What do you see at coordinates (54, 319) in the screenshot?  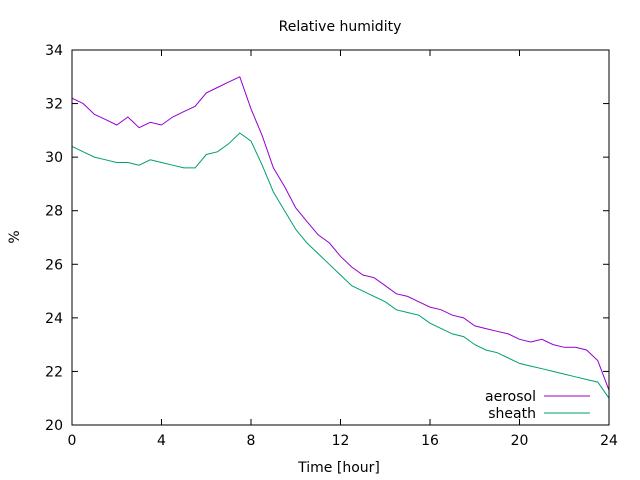 I see `y-tick-label: 24` at bounding box center [54, 319].